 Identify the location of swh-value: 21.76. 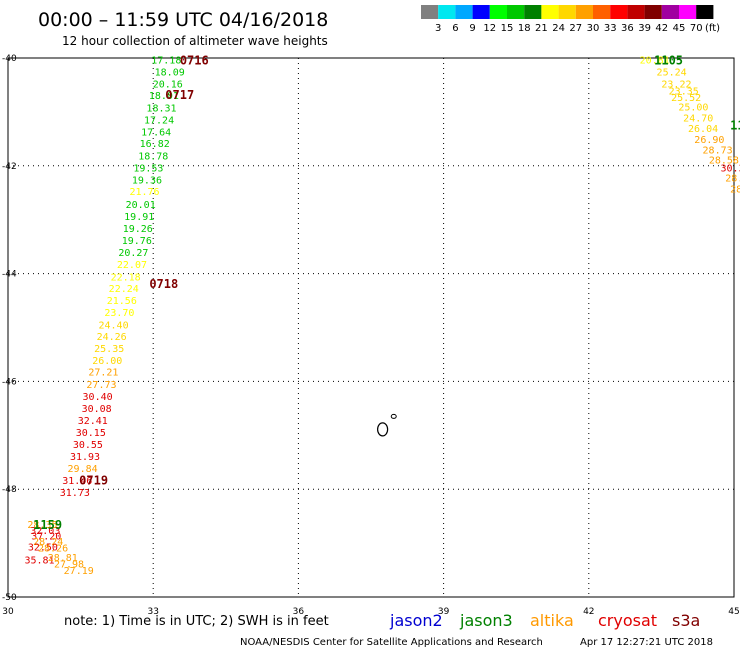
(144, 192).